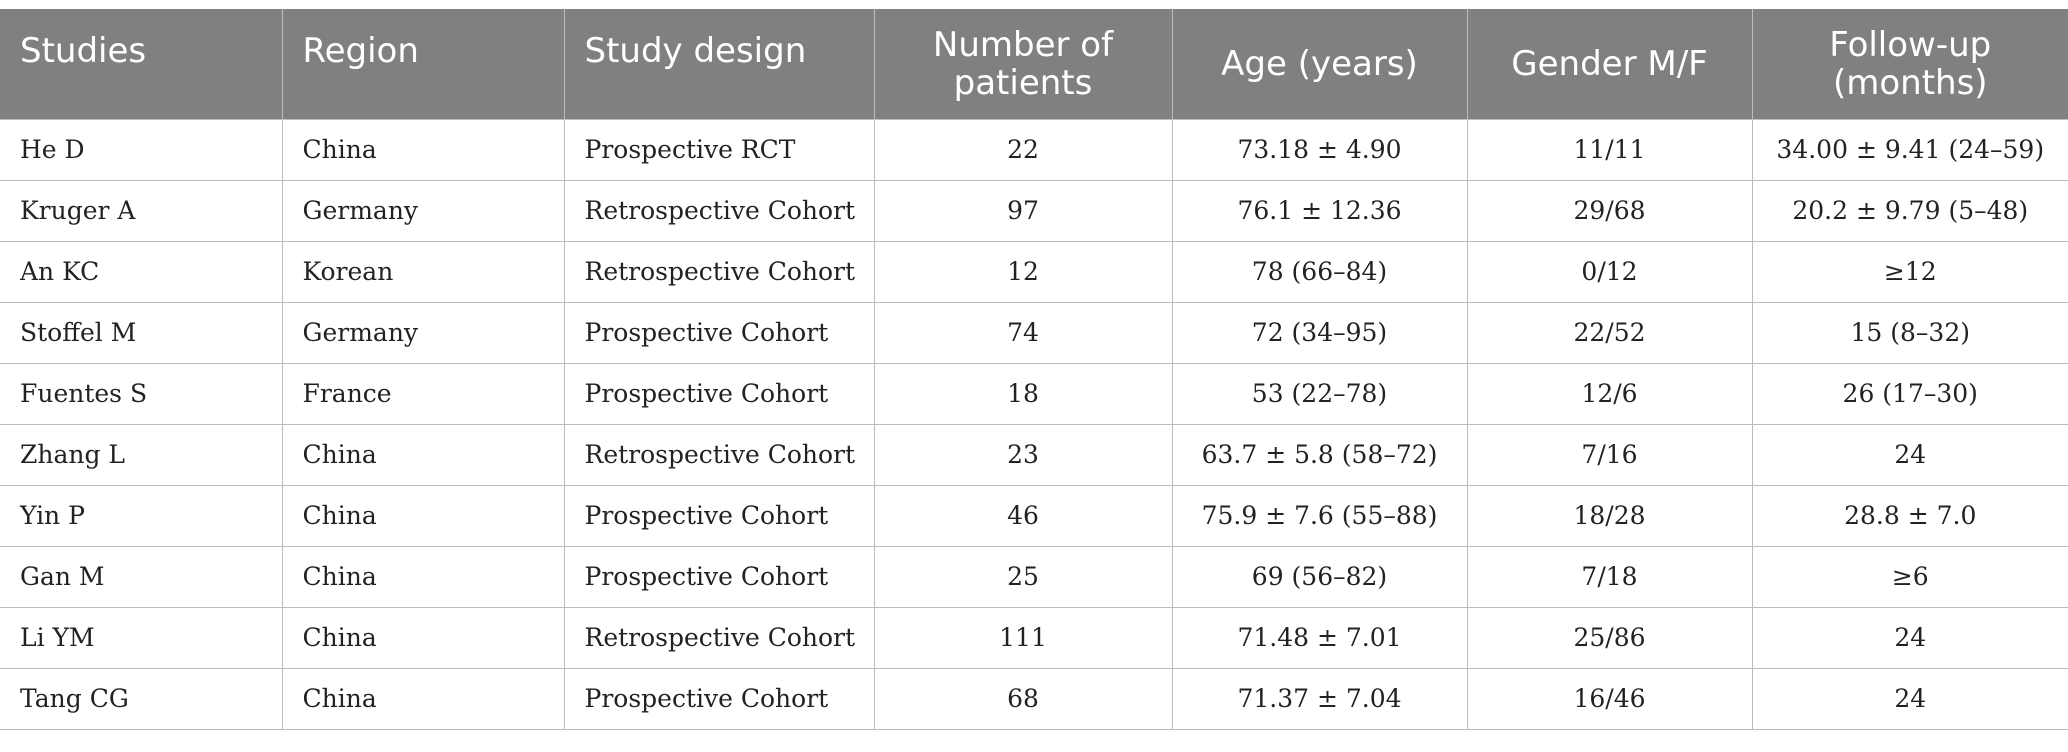  What do you see at coordinates (1319, 576) in the screenshot?
I see `cell-age: 69 (56–82)` at bounding box center [1319, 576].